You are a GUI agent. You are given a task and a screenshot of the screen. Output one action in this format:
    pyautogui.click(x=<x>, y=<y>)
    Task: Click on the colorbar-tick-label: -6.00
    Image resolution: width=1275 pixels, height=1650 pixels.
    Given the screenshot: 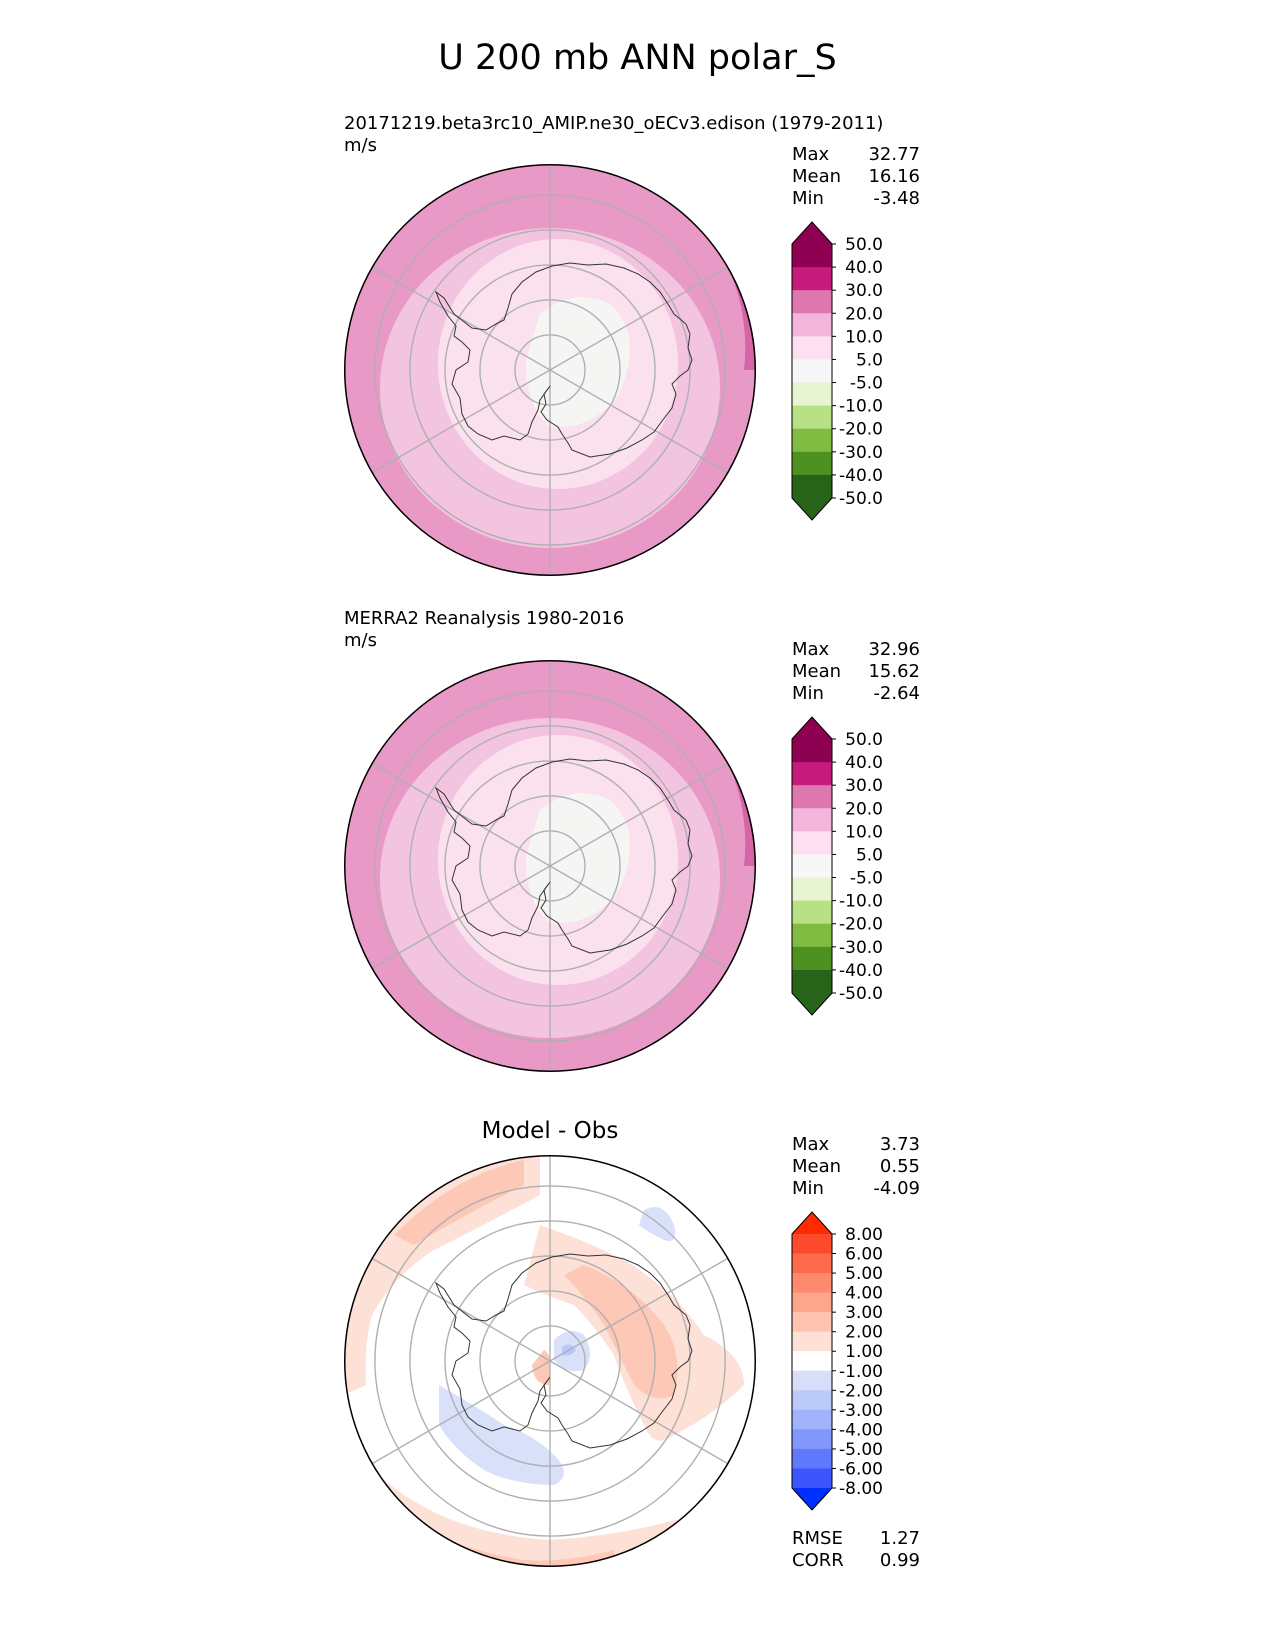 What is the action you would take?
    pyautogui.click(x=861, y=1469)
    